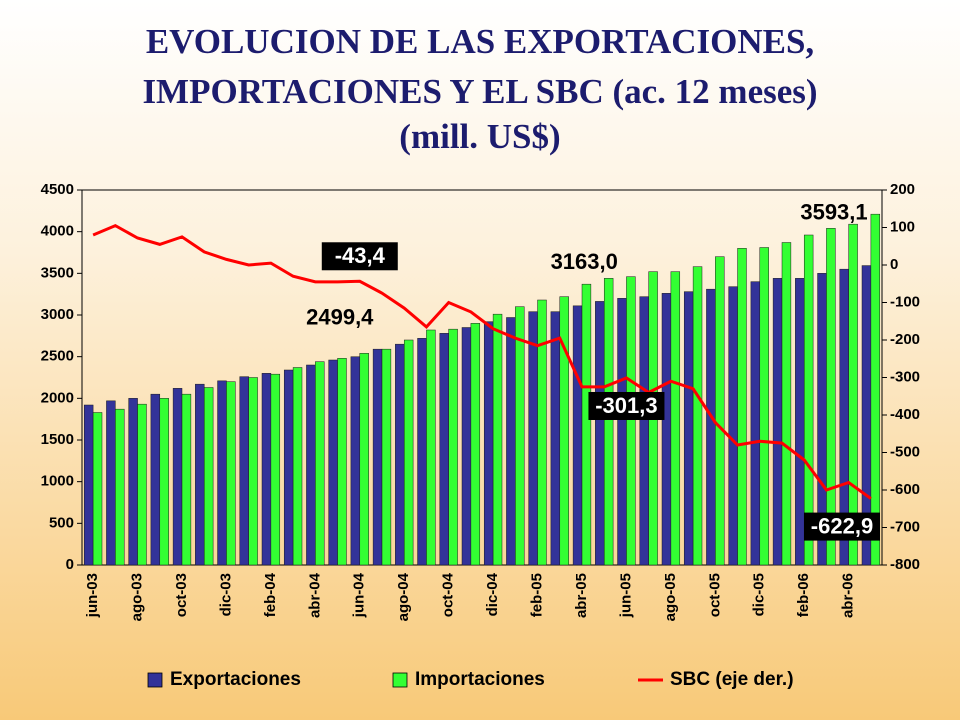 The image size is (960, 725). I want to click on x-tick-label: ago-03, so click(137, 597).